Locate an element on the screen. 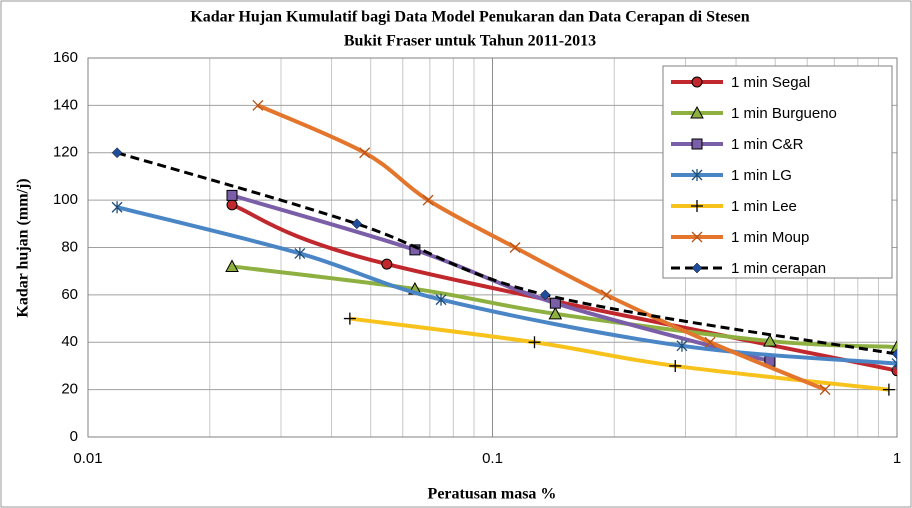 This screenshot has width=912, height=508. y-tick-label: 80 is located at coordinates (69, 246).